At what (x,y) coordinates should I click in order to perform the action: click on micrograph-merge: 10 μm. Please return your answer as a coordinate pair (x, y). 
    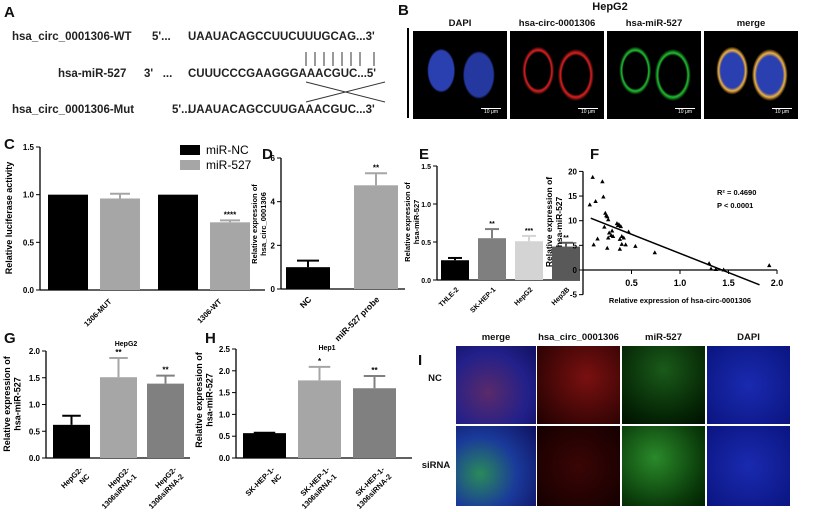
    Looking at the image, I should click on (751, 75).